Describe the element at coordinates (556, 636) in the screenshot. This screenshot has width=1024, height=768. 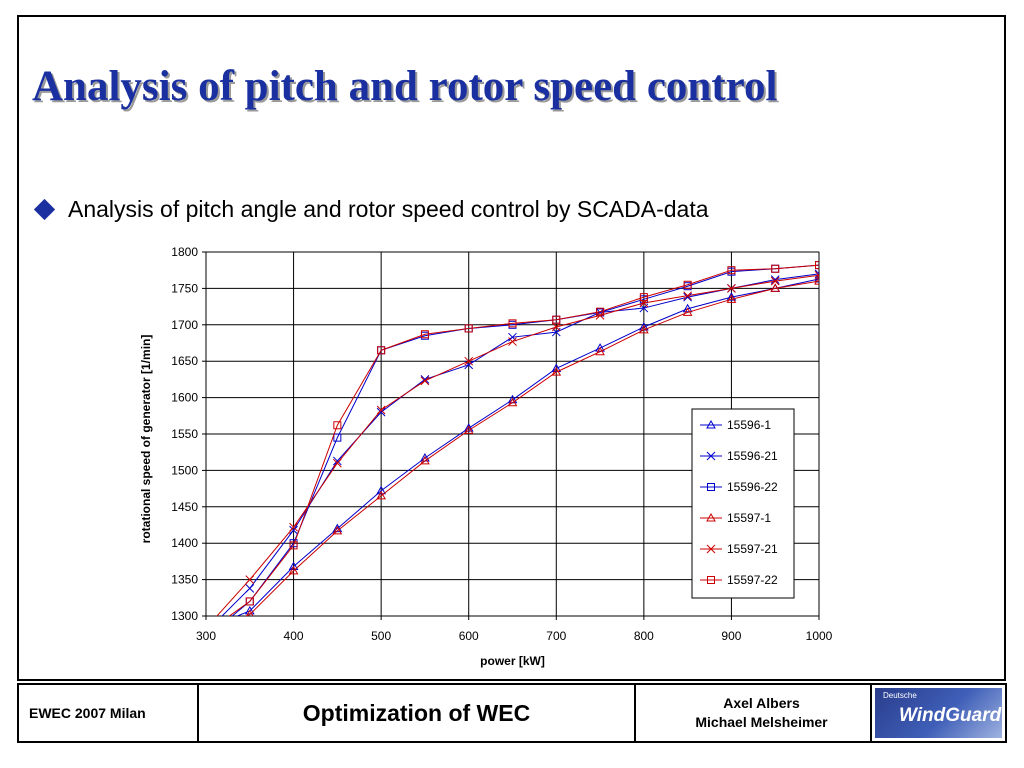
I see `x-tick-label: 700` at that location.